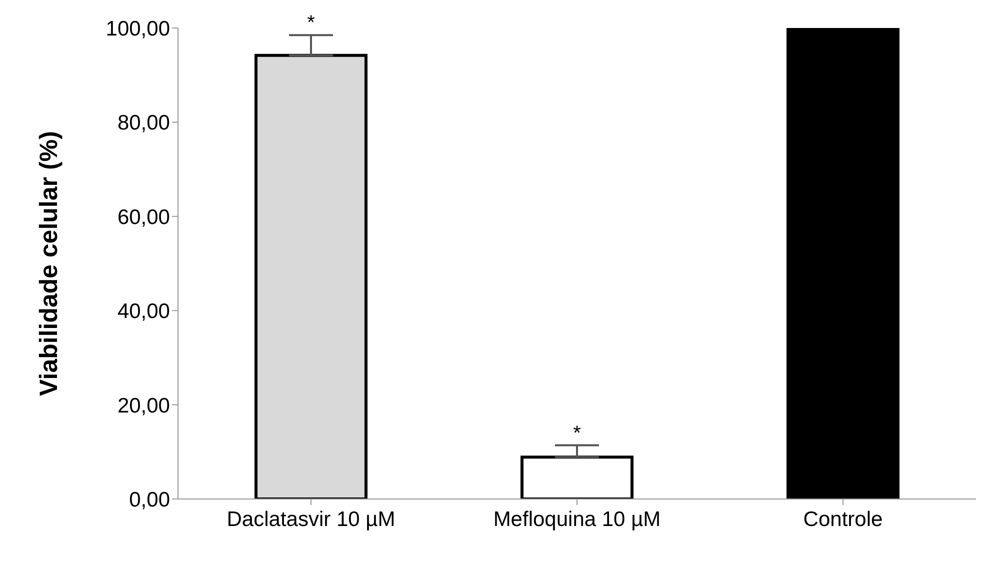 The width and height of the screenshot is (984, 565). I want to click on y-tick-label: 20,00, so click(143, 406).